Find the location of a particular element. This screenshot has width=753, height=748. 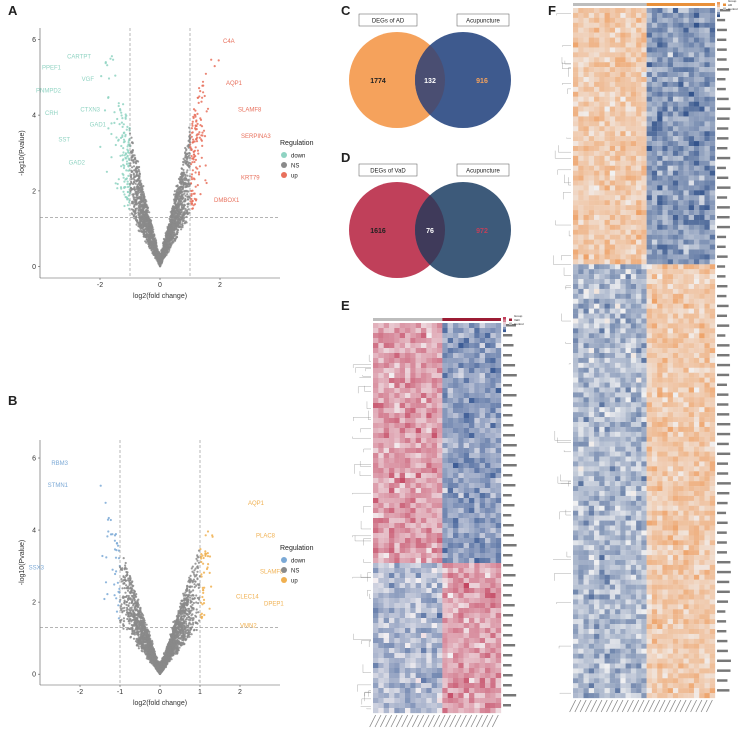

x-tick-label: -2 is located at coordinates (100, 285).